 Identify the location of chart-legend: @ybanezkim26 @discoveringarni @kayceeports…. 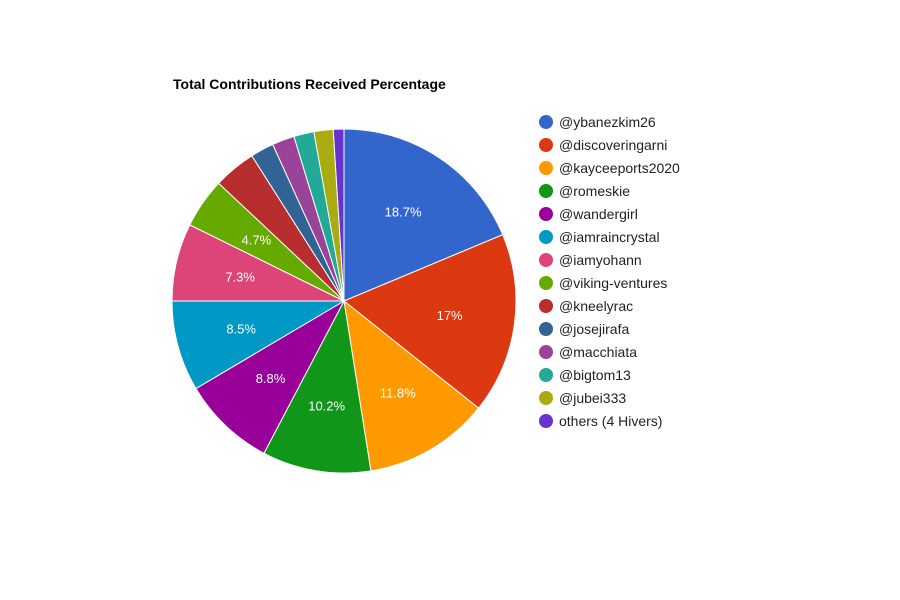
(609, 271).